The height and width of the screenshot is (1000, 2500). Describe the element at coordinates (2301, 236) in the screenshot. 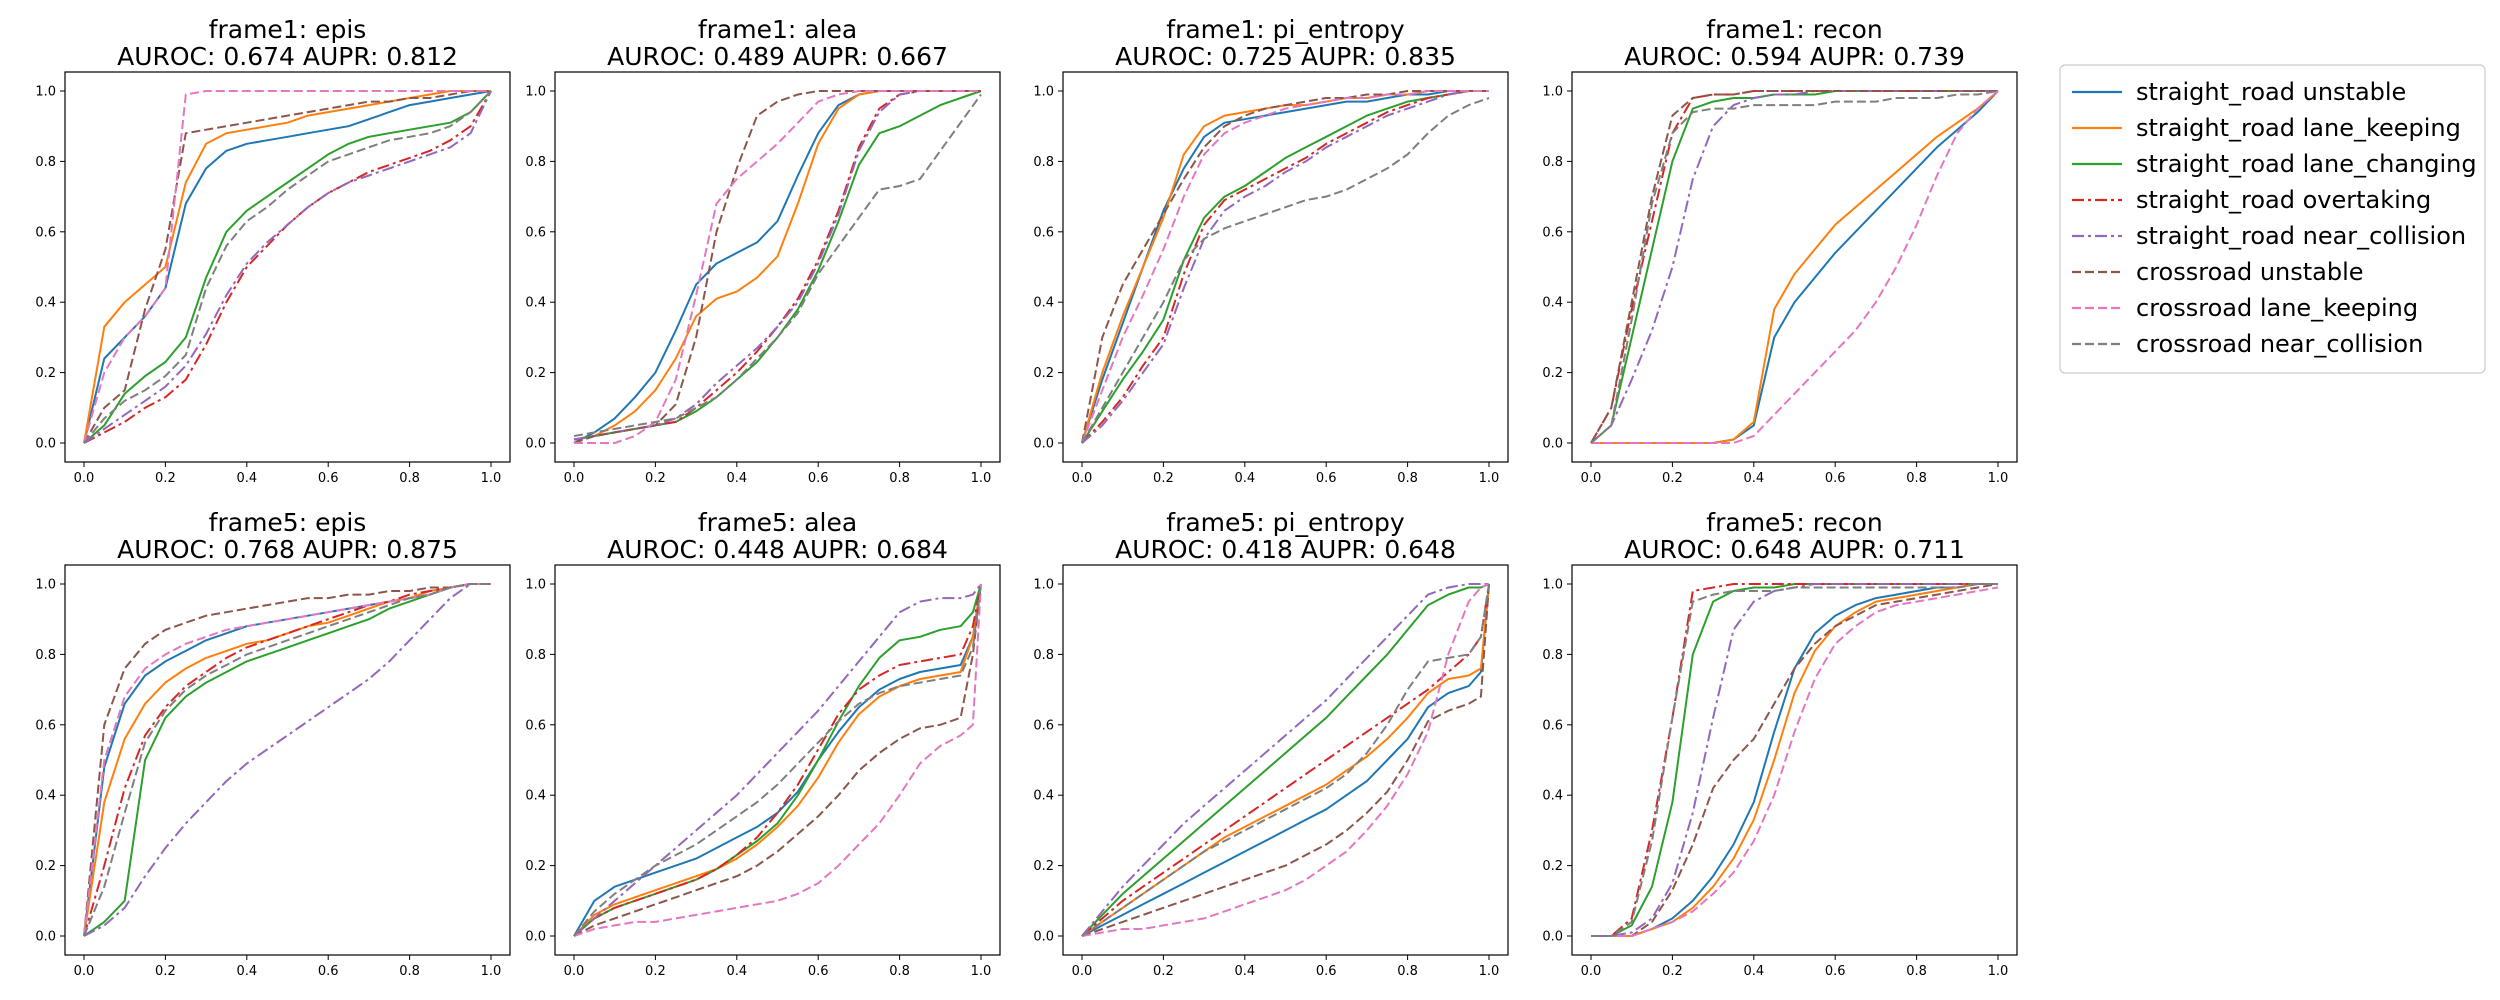

I see `legend-entry: straight_road near_collision` at that location.